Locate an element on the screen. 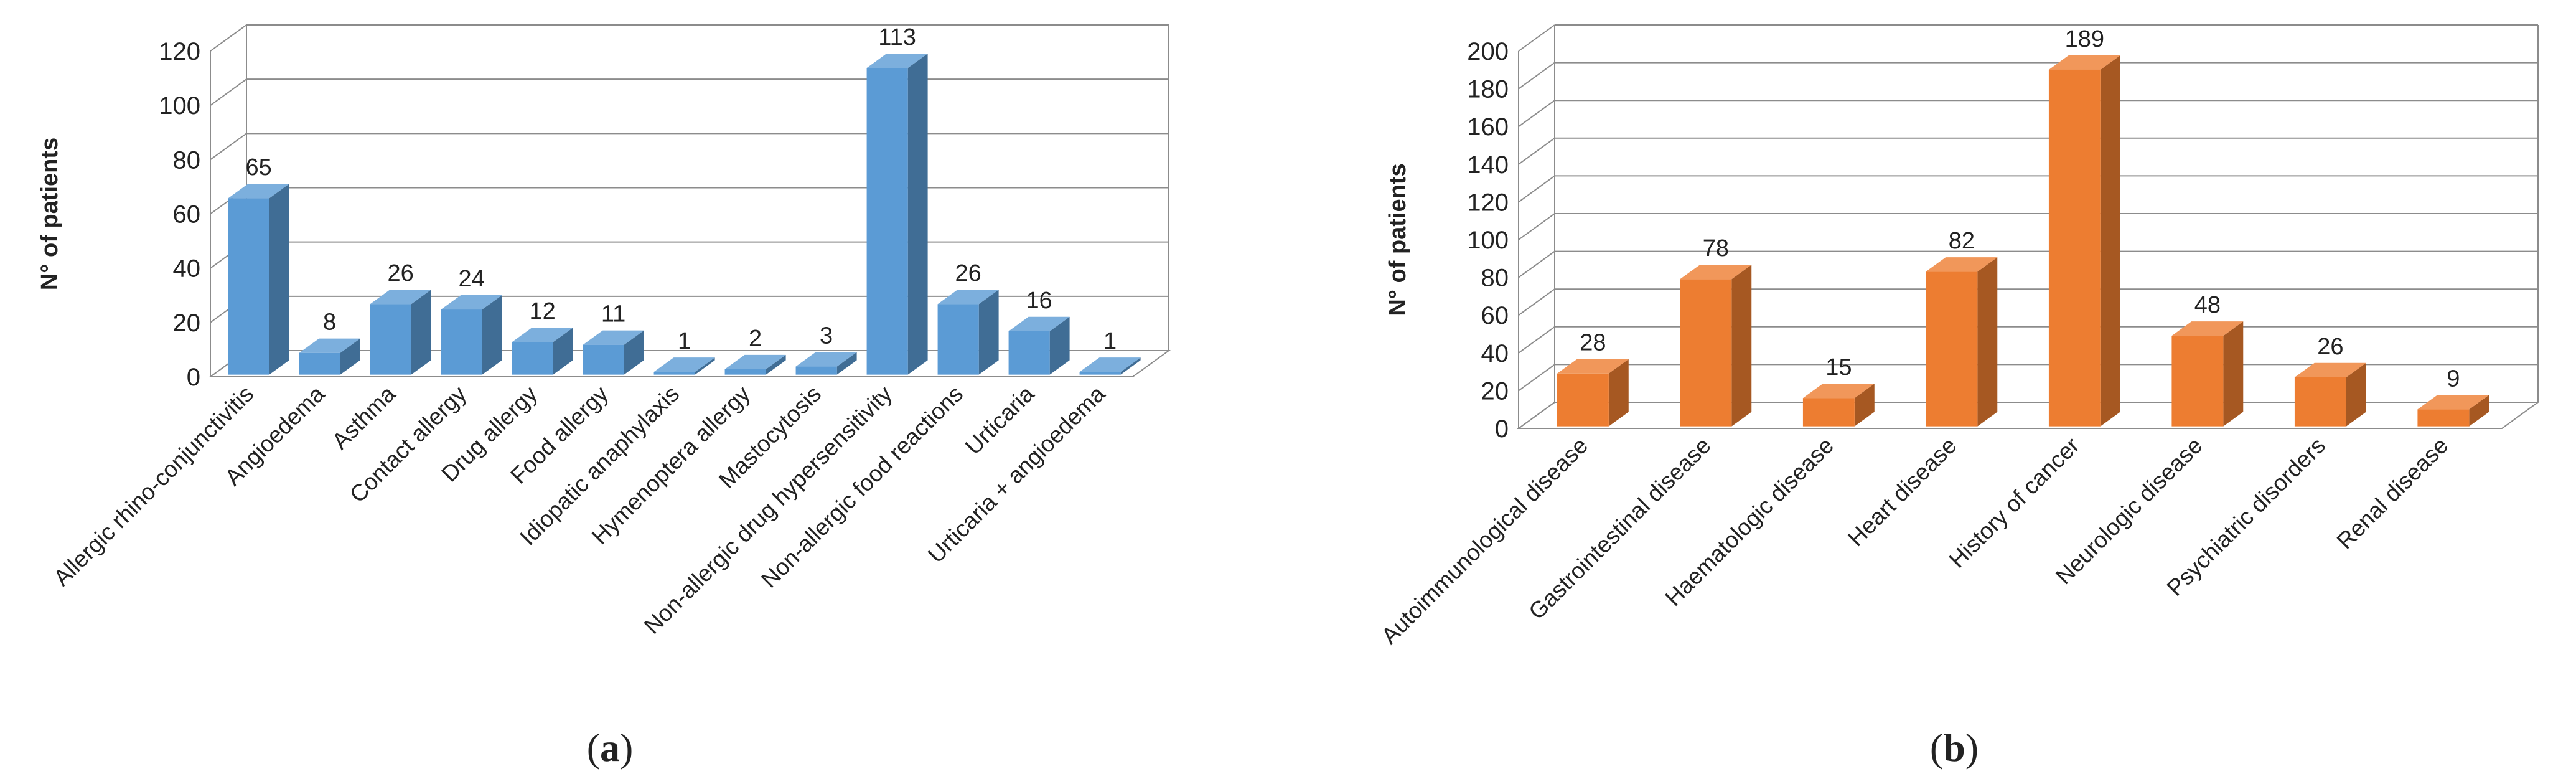 This screenshot has width=2576, height=779. data-label: 82 is located at coordinates (1962, 241).